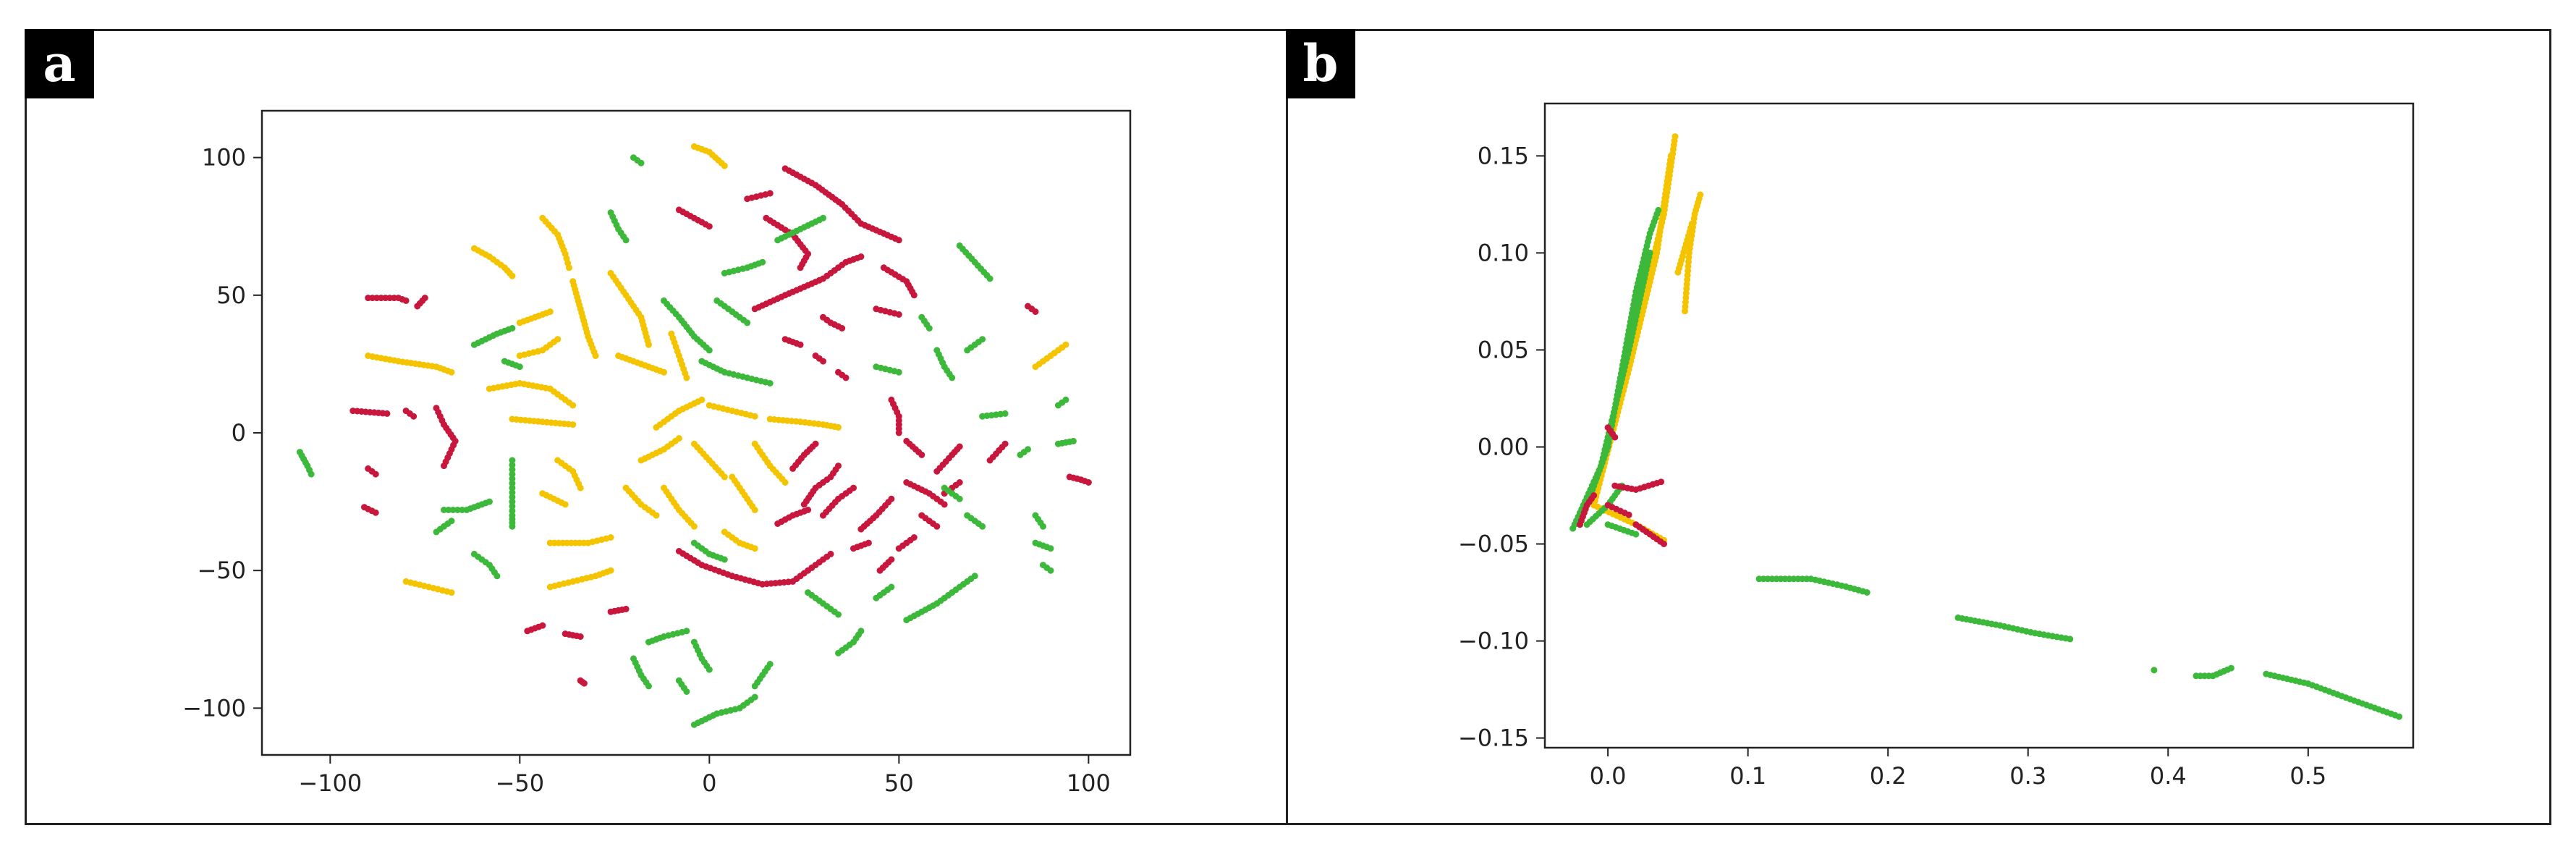  I want to click on y-tick-label: 0.05, so click(1503, 349).